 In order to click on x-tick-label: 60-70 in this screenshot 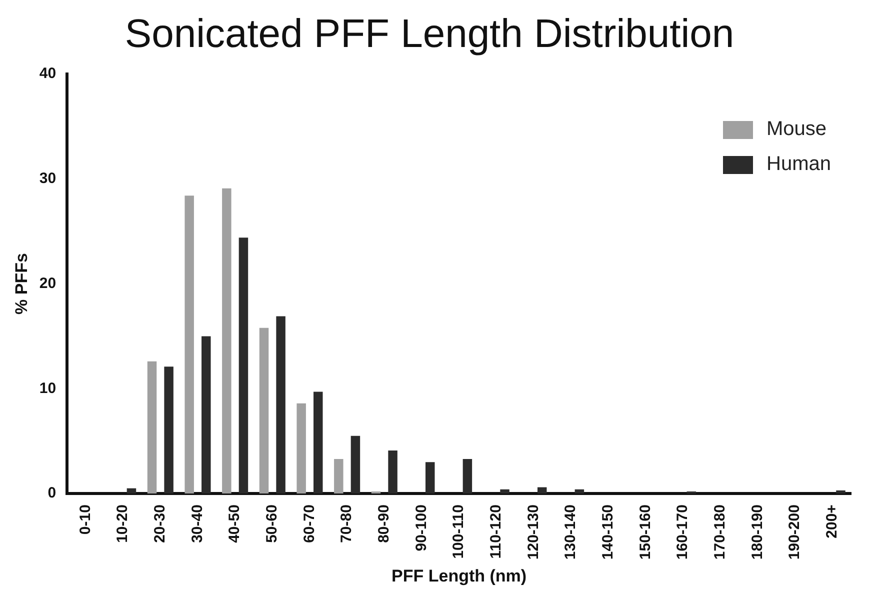, I will do `click(309, 523)`.